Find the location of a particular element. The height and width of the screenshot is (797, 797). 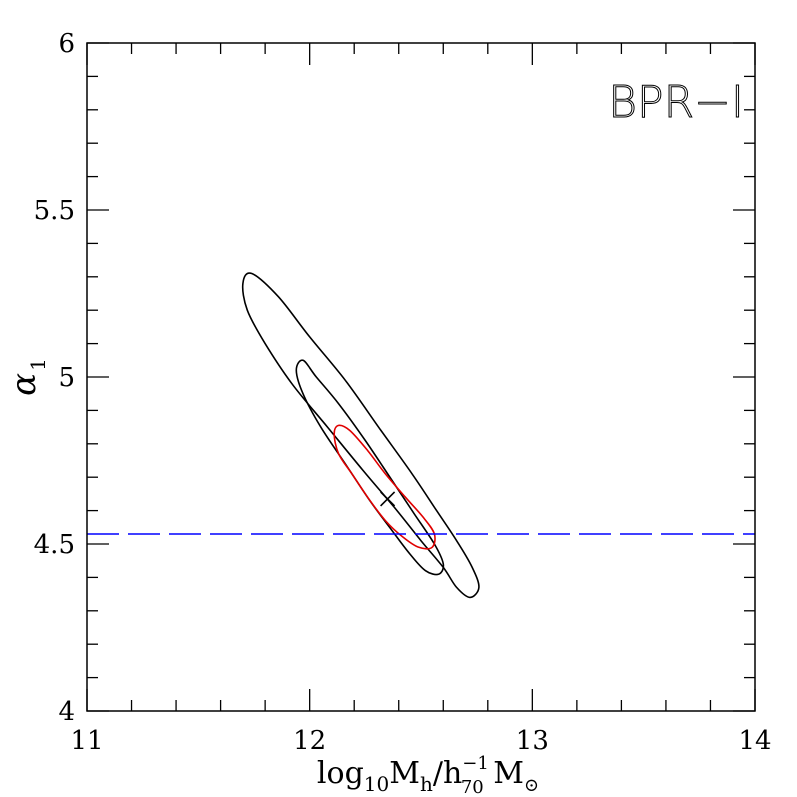

x-tick-label: 12 is located at coordinates (309, 741).